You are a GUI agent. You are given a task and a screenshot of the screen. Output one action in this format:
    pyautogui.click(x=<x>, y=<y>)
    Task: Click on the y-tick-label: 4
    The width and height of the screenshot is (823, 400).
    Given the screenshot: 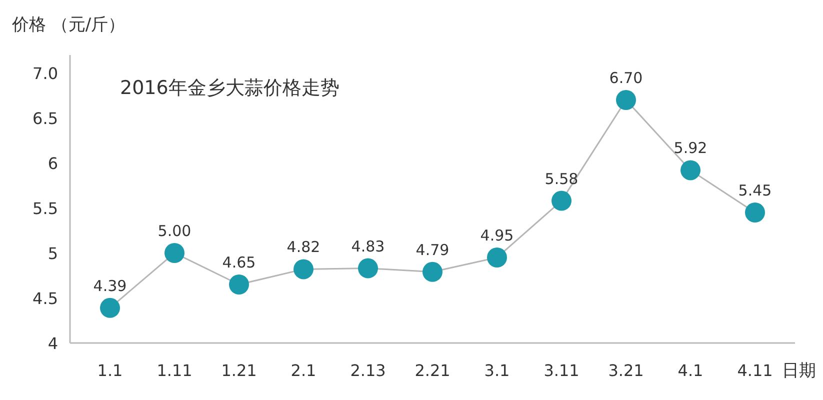 What is the action you would take?
    pyautogui.click(x=53, y=343)
    